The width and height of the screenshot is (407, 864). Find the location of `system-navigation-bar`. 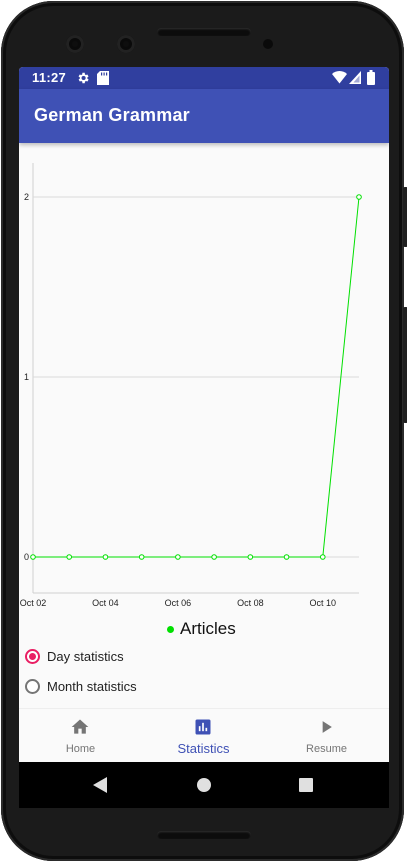

system-navigation-bar is located at coordinates (204, 785).